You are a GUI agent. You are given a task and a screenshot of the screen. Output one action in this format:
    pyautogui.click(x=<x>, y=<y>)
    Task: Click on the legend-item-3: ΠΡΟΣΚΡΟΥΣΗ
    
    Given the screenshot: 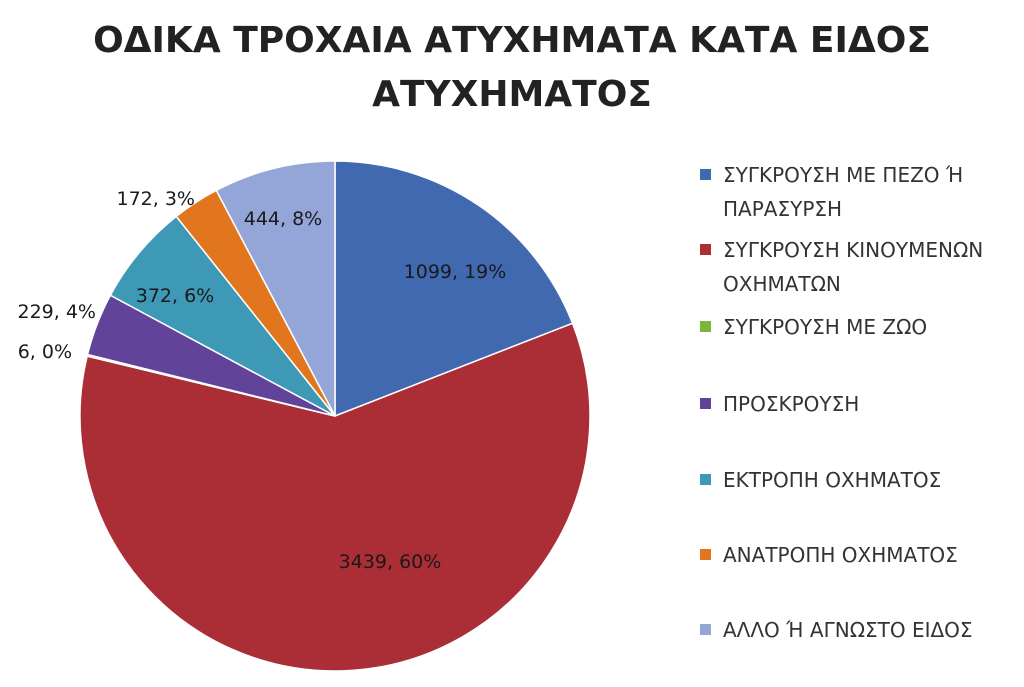 What is the action you would take?
    pyautogui.click(x=860, y=404)
    